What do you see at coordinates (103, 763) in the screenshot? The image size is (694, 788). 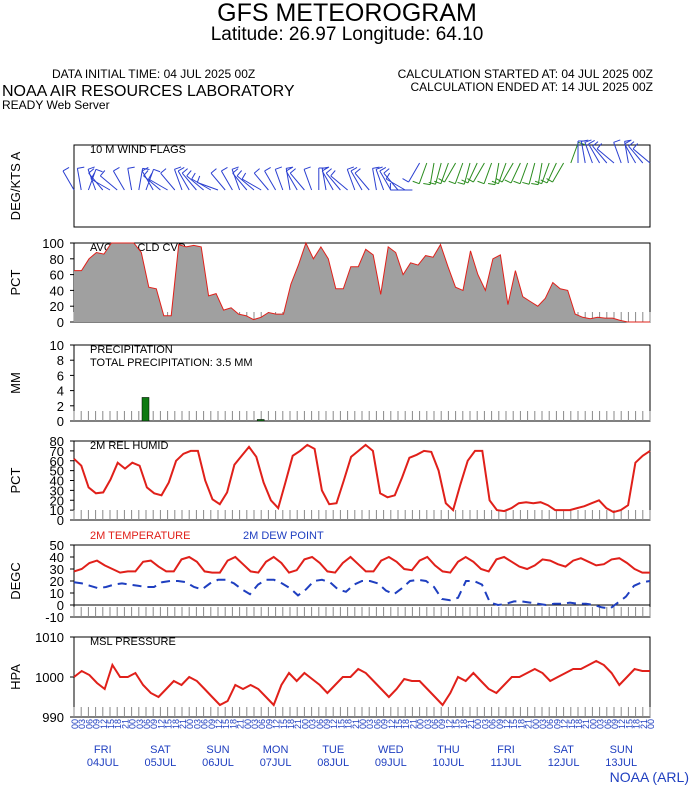 I see `x-date-label: 04JUL` at bounding box center [103, 763].